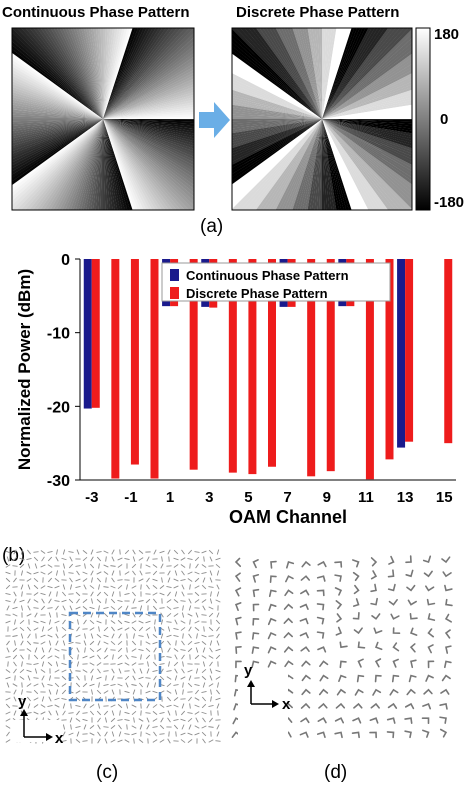 Image resolution: width=474 pixels, height=791 pixels. I want to click on panel-d-vector-field, so click(342, 647).